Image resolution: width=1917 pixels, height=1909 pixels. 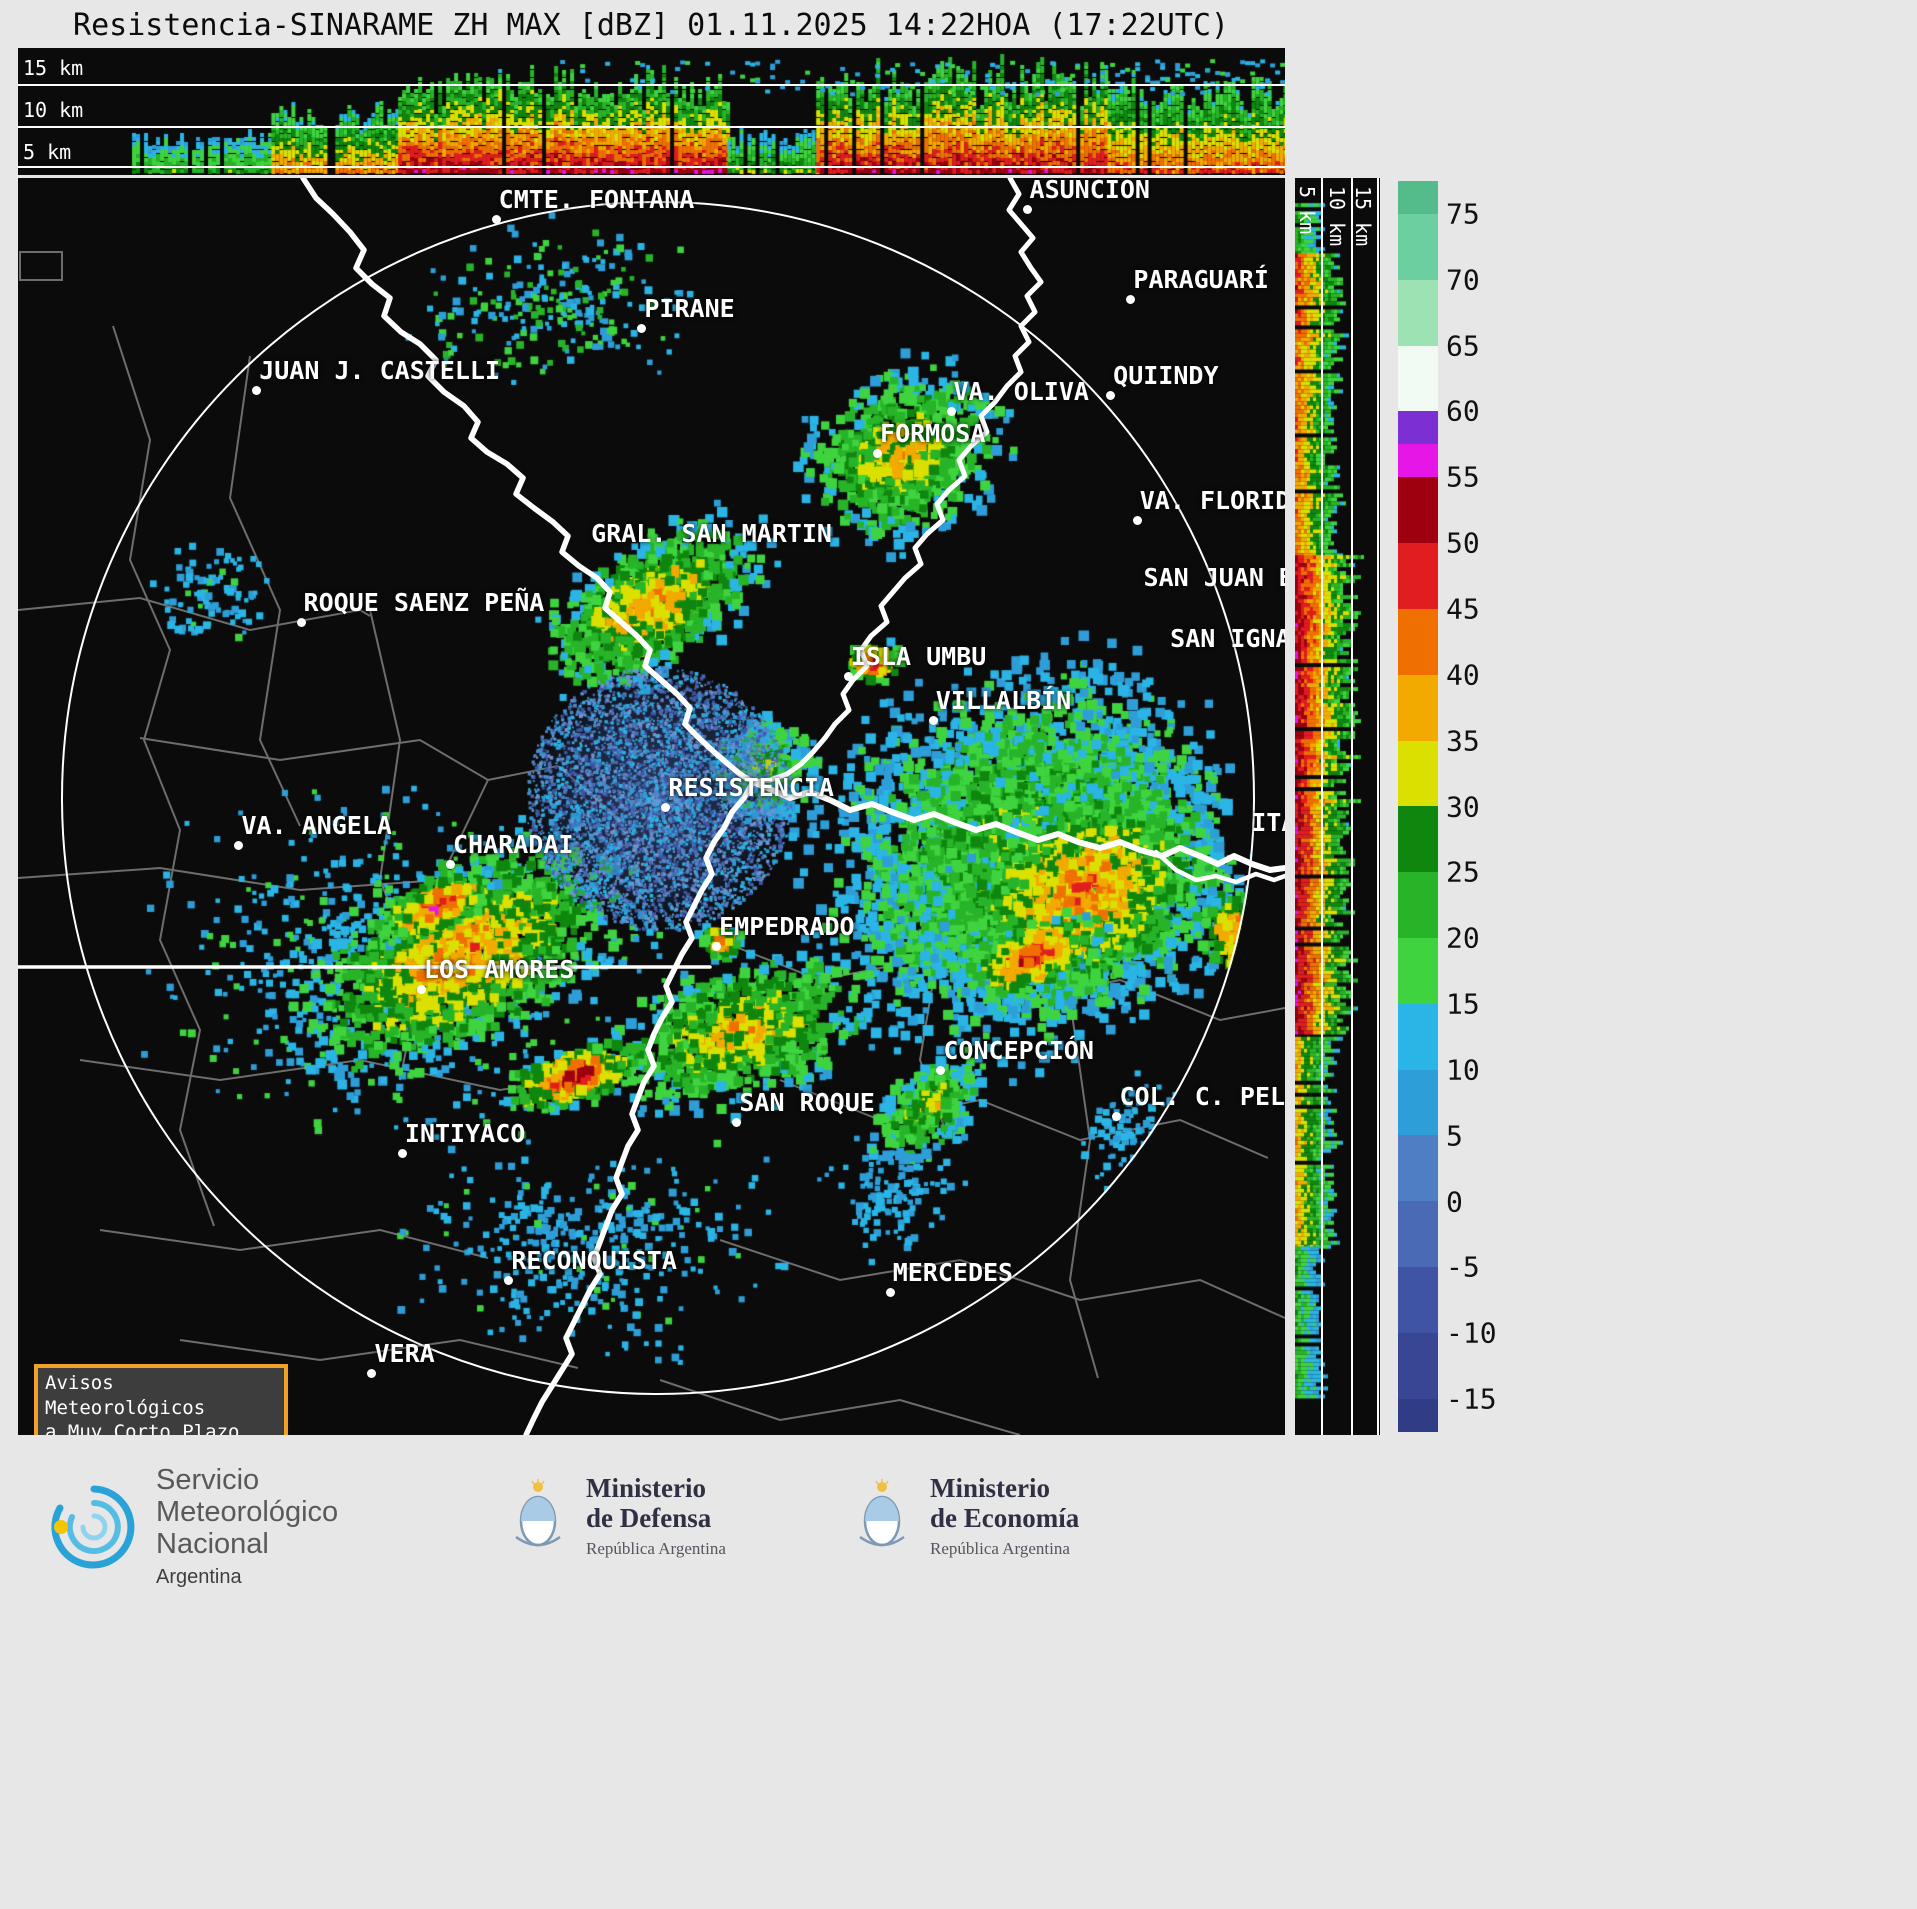 What do you see at coordinates (1418, 839) in the screenshot?
I see `colorbar-segment-25dbz` at bounding box center [1418, 839].